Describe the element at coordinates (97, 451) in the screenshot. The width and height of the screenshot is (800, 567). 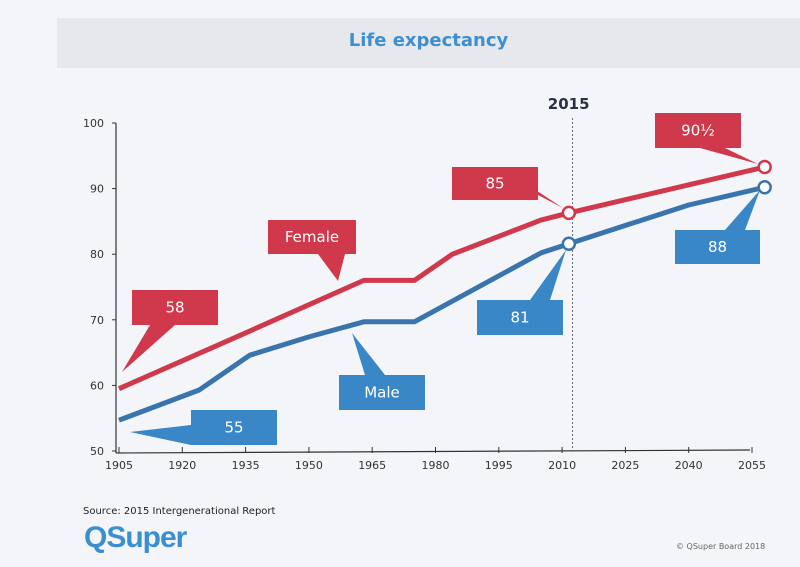
I see `y-tick-label: 50` at that location.